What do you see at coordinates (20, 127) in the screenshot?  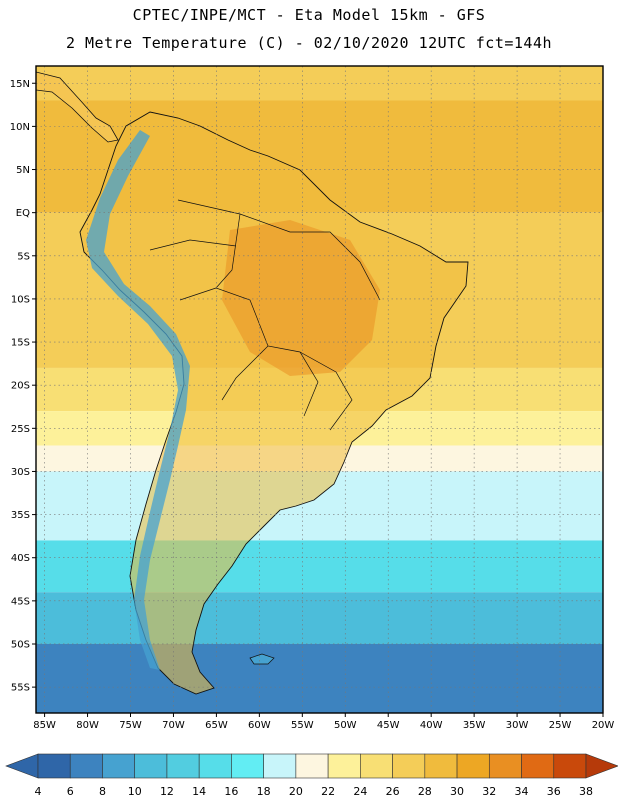 I see `lat-tick-label: 10N` at bounding box center [20, 127].